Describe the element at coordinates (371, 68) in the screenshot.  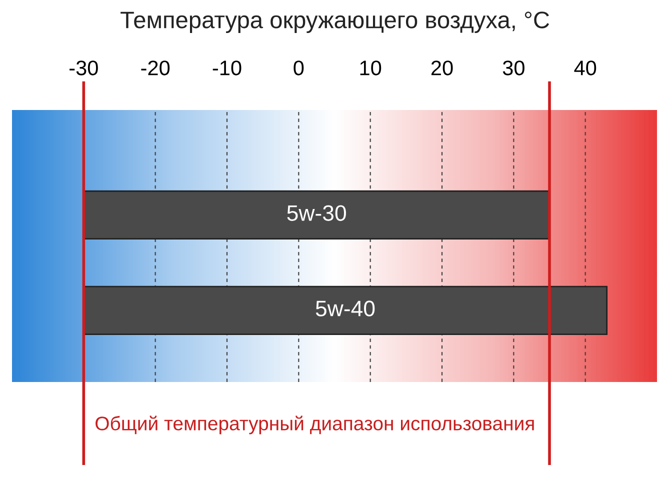
I see `x-tick-label: 10` at that location.